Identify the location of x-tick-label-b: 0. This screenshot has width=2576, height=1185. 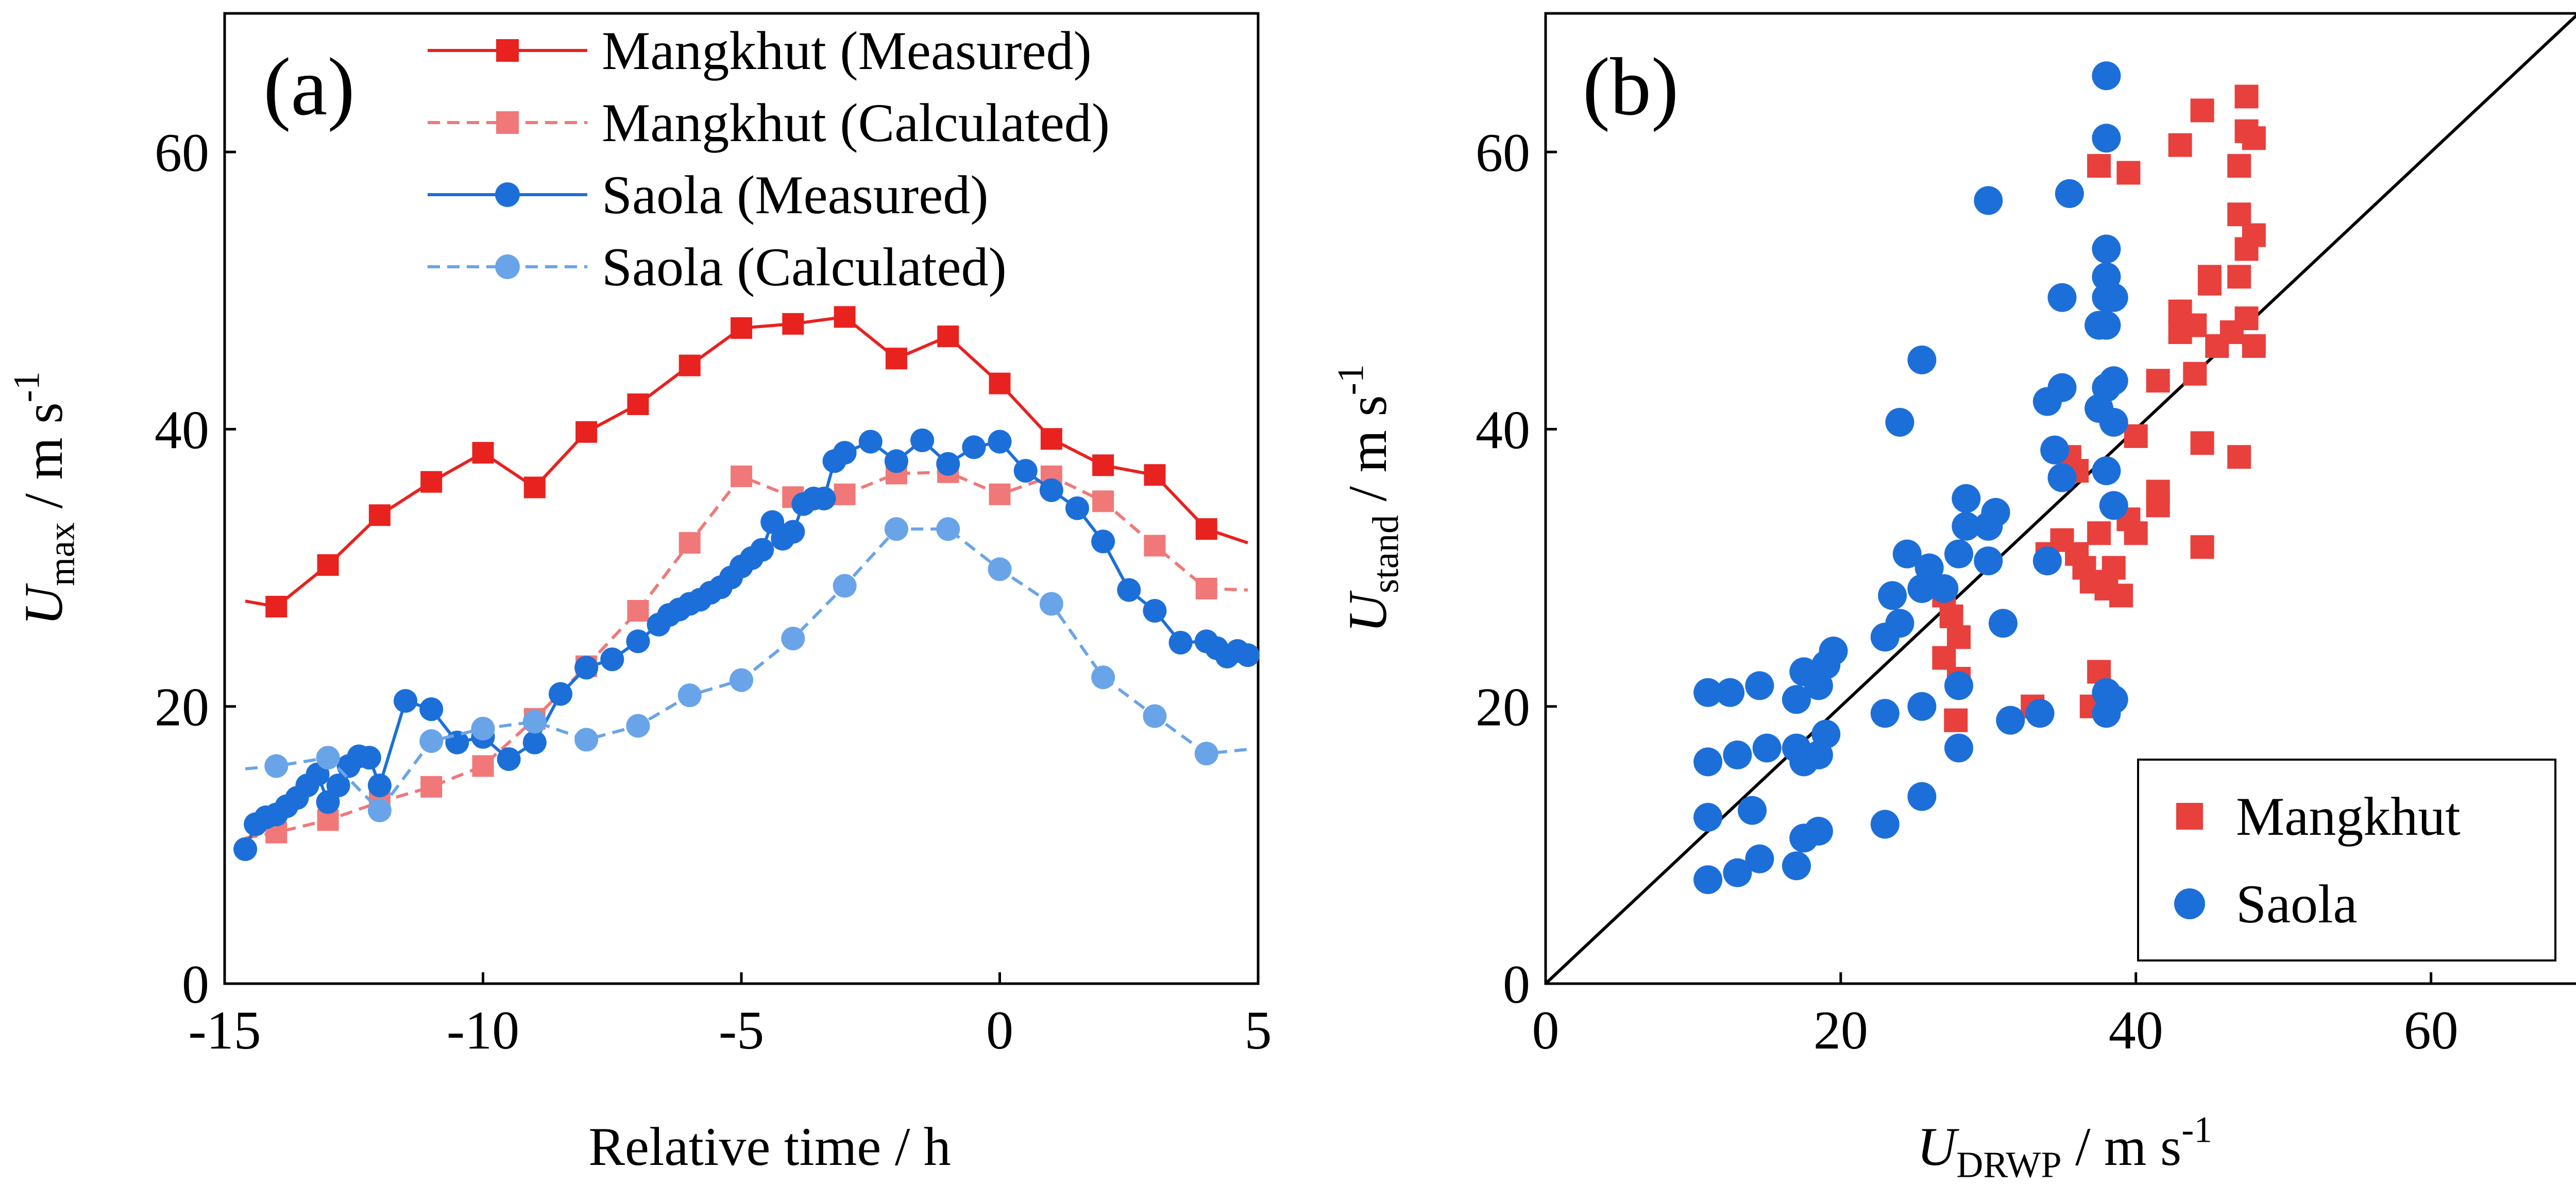
(1546, 1030).